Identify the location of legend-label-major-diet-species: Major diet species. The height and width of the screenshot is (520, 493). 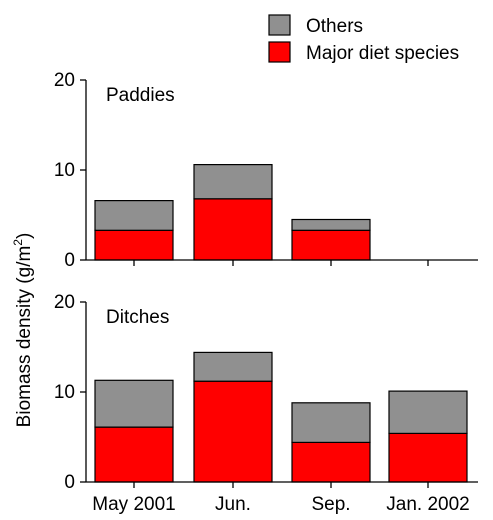
(382, 53).